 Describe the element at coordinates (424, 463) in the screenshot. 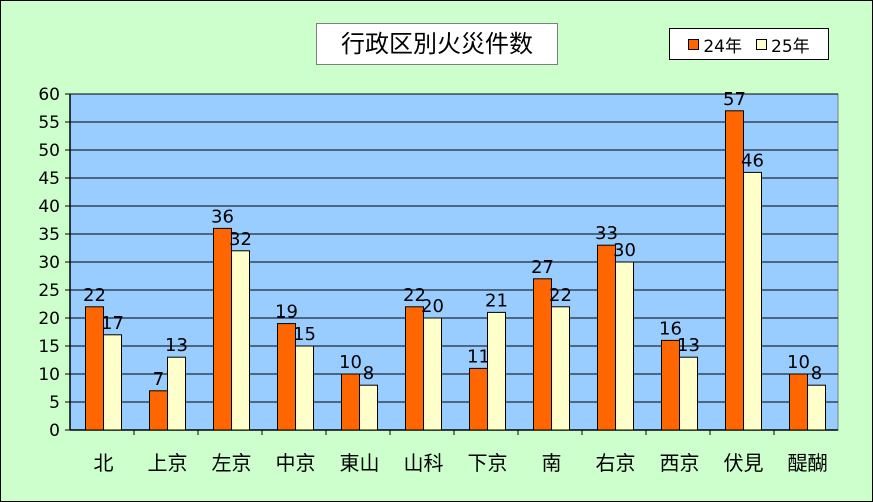

I see `x-tick-label: 山科` at that location.